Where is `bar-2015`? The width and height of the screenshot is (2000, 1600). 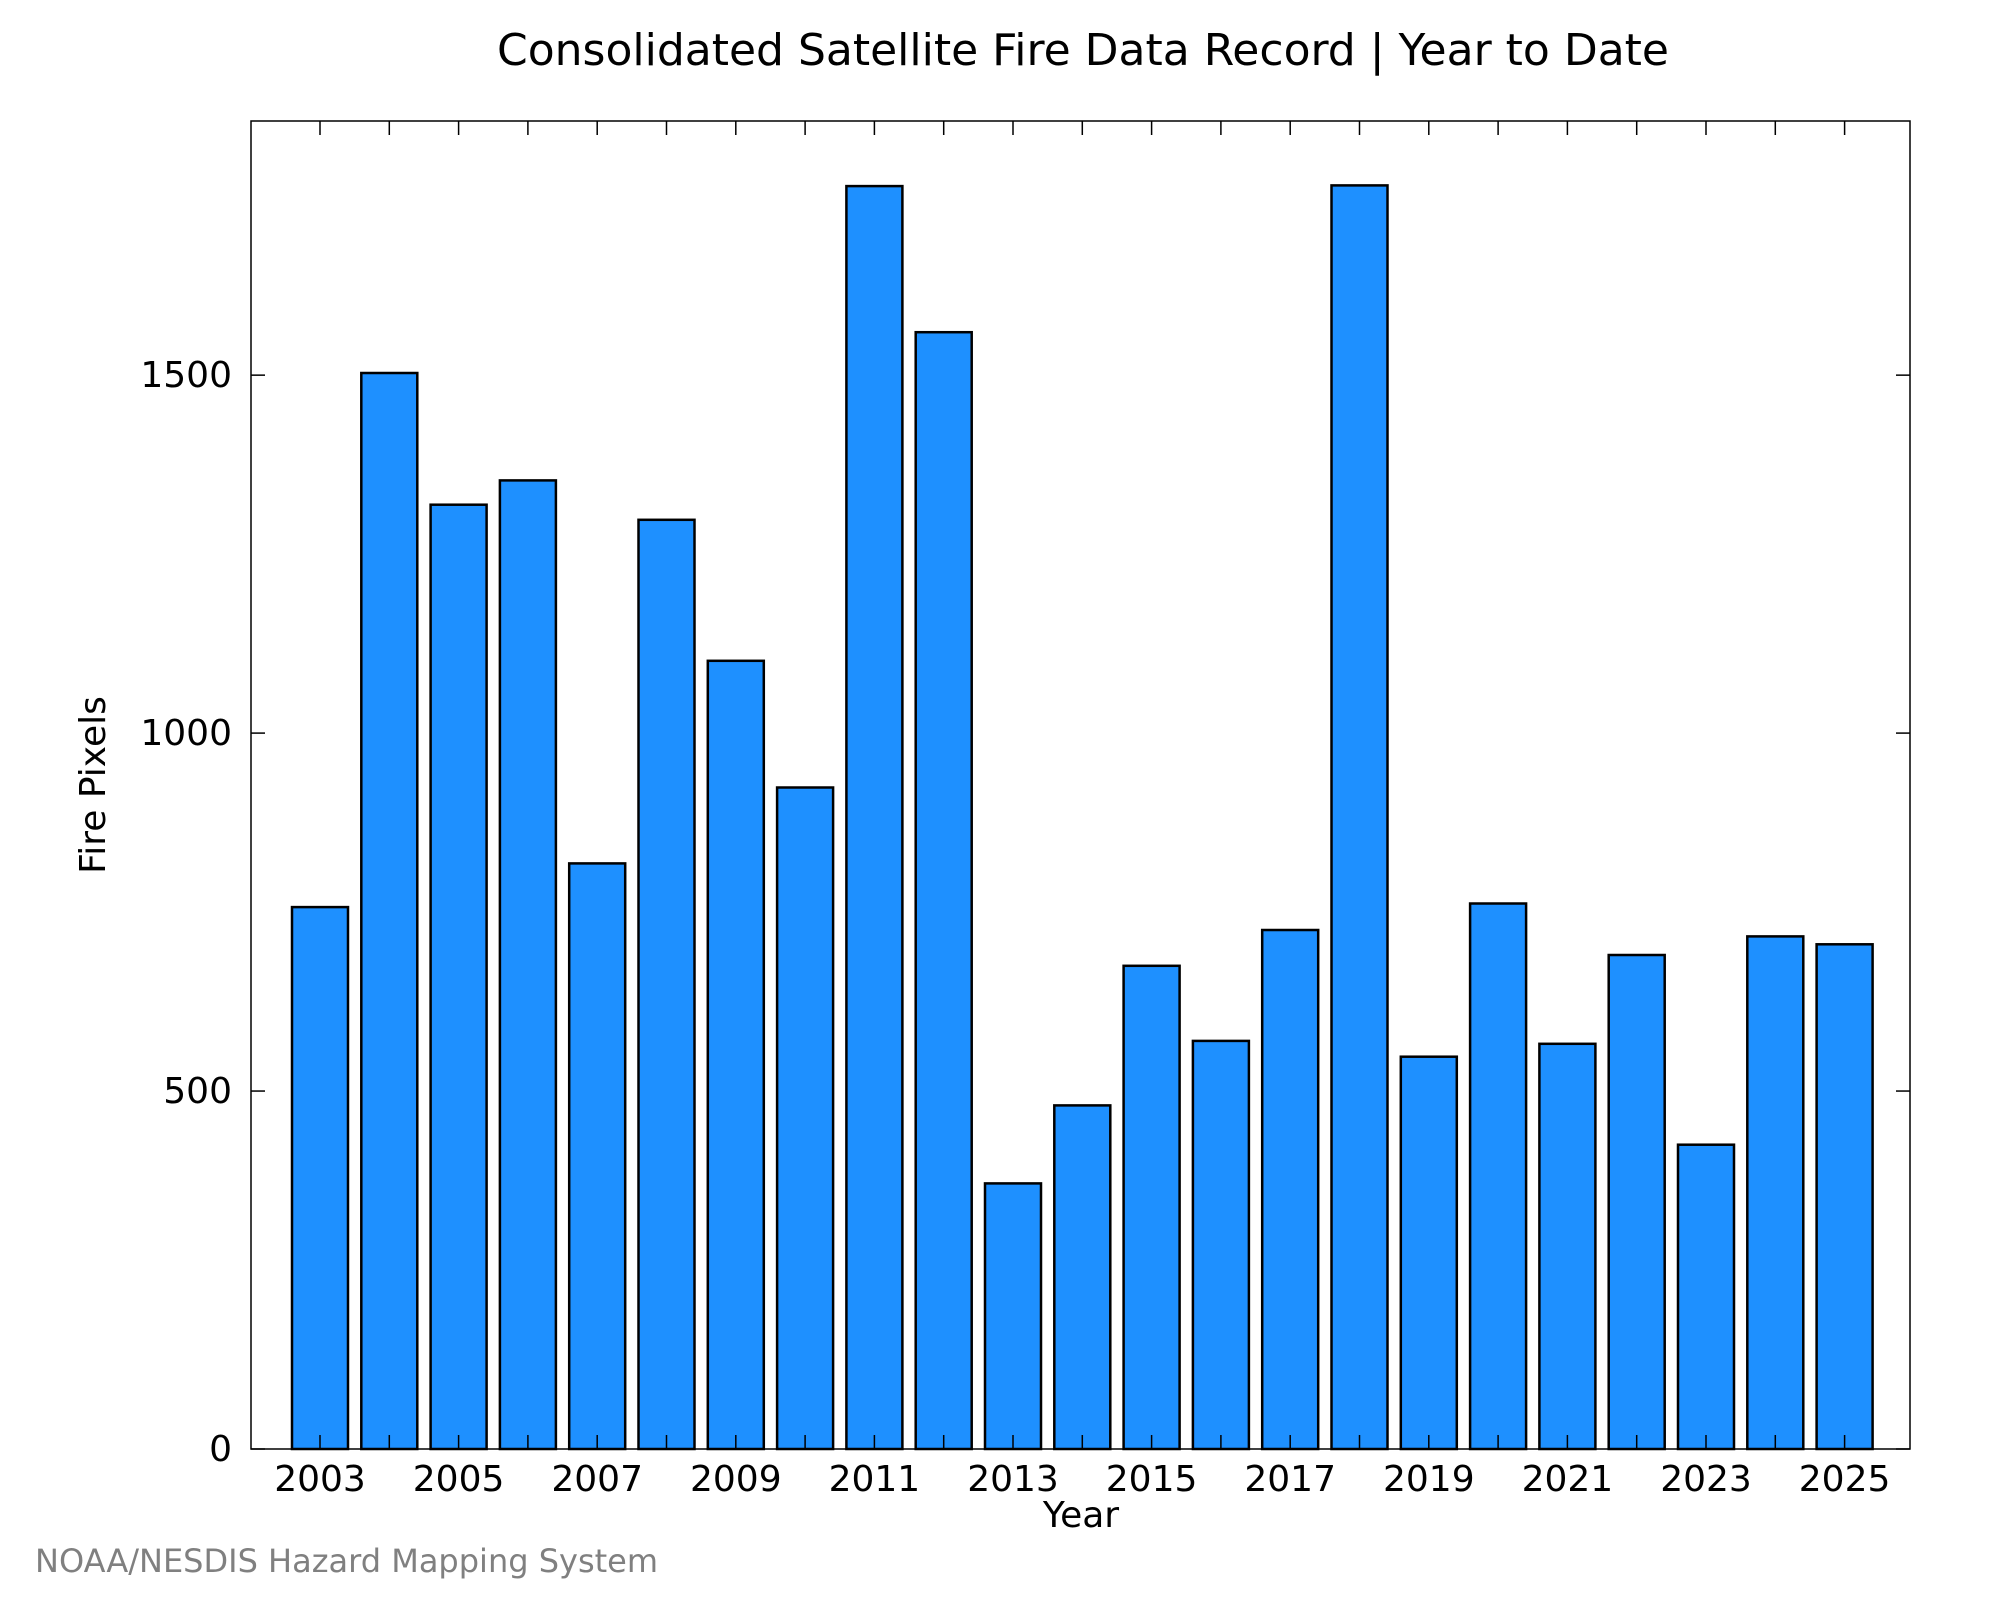
bar-2015 is located at coordinates (1151, 1207).